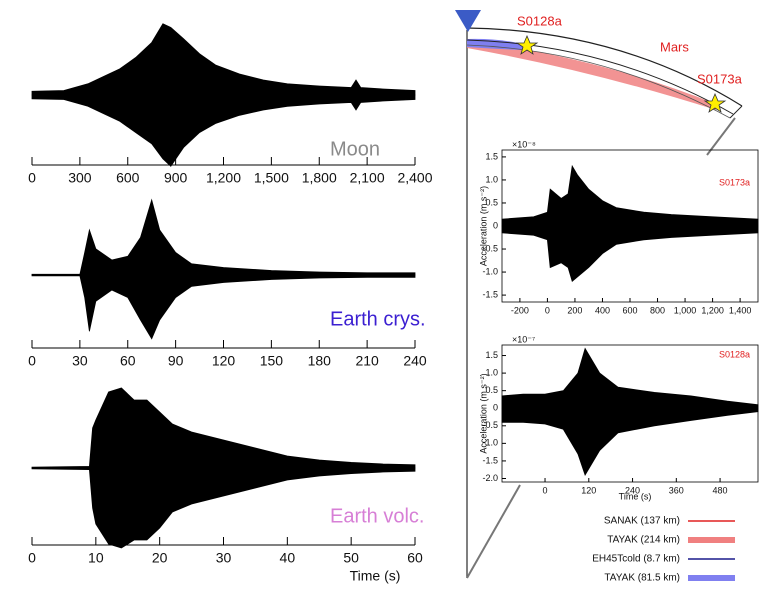  I want to click on x-tick-label: 20, so click(160, 558).